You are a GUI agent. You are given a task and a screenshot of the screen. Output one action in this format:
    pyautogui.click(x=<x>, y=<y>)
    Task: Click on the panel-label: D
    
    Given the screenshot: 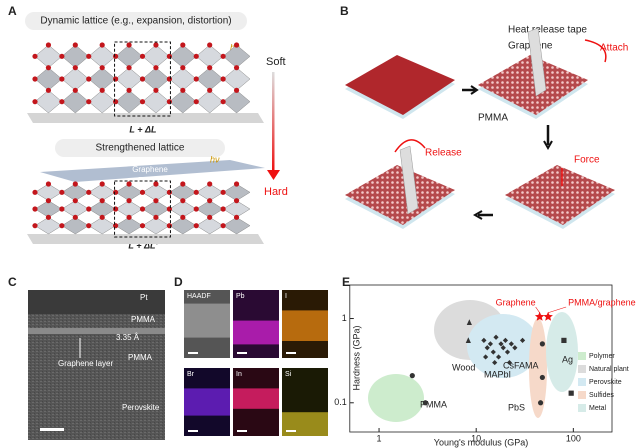 What is the action you would take?
    pyautogui.click(x=178, y=282)
    